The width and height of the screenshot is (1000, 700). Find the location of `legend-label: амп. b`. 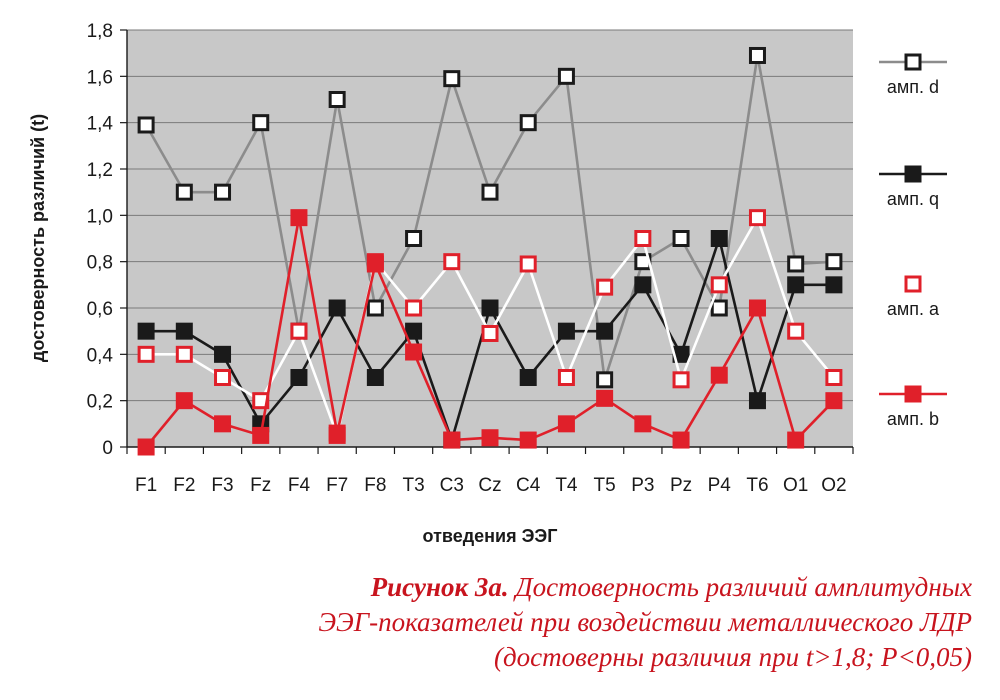

legend-label: амп. b is located at coordinates (913, 419).